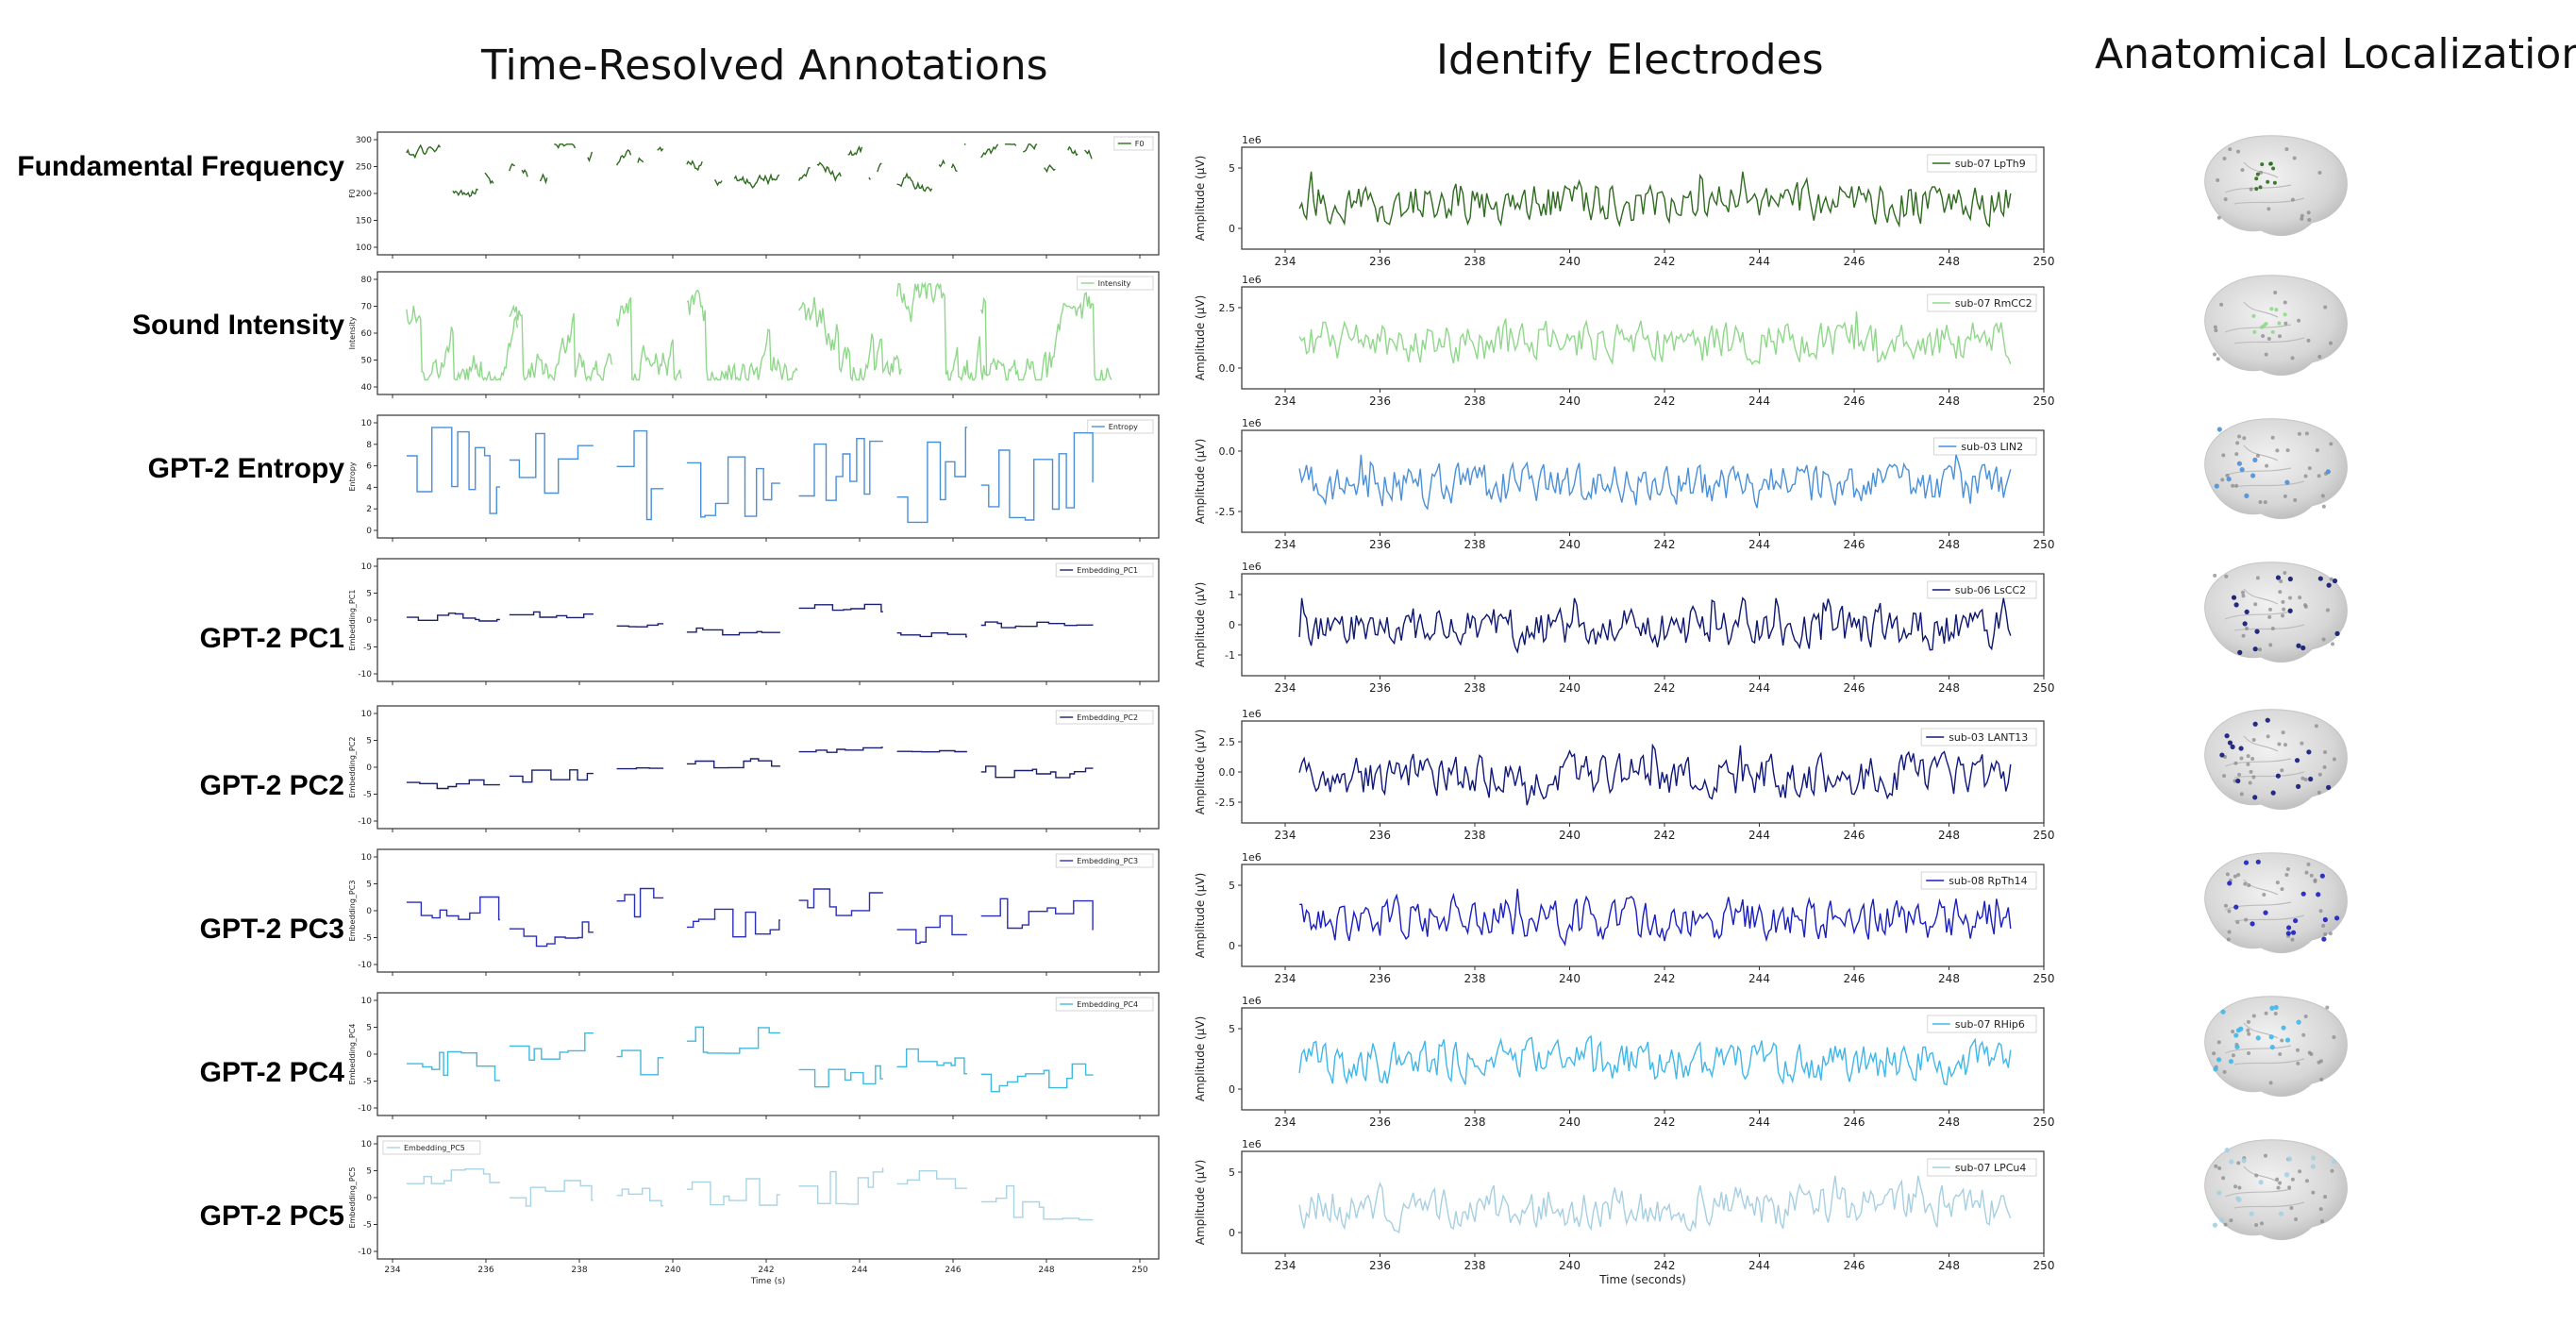 The image size is (2576, 1342). Describe the element at coordinates (271, 638) in the screenshot. I see `row-label: GPT-2 PC1` at that location.